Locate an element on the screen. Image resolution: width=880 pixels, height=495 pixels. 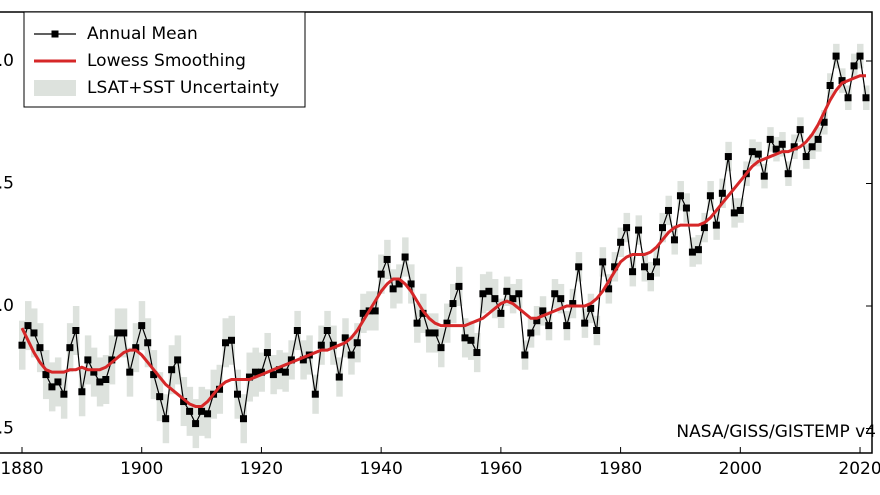
y-tick-label: 0.0 is located at coordinates (7, 306).